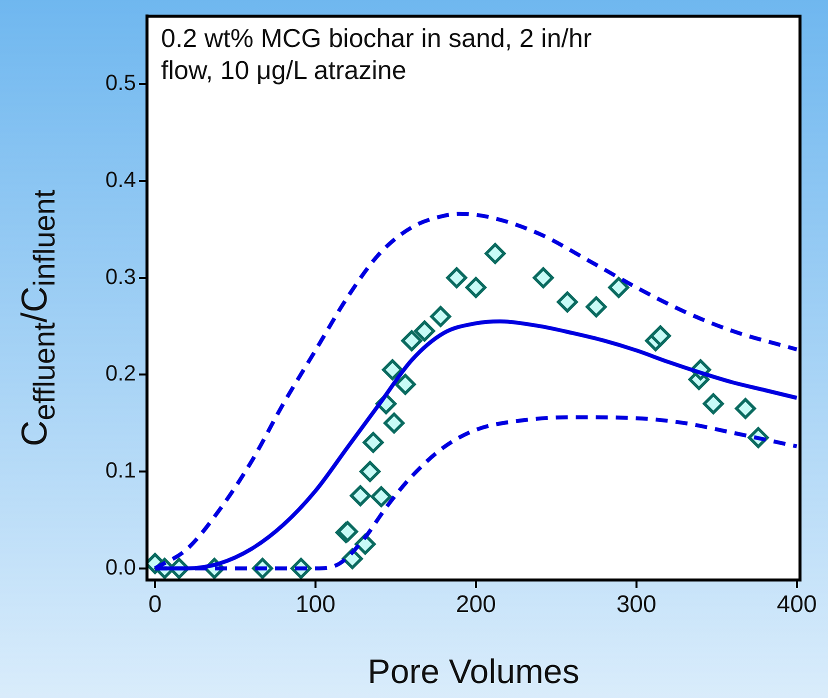  What do you see at coordinates (120, 83) in the screenshot?
I see `y-tick-label: 0.5` at bounding box center [120, 83].